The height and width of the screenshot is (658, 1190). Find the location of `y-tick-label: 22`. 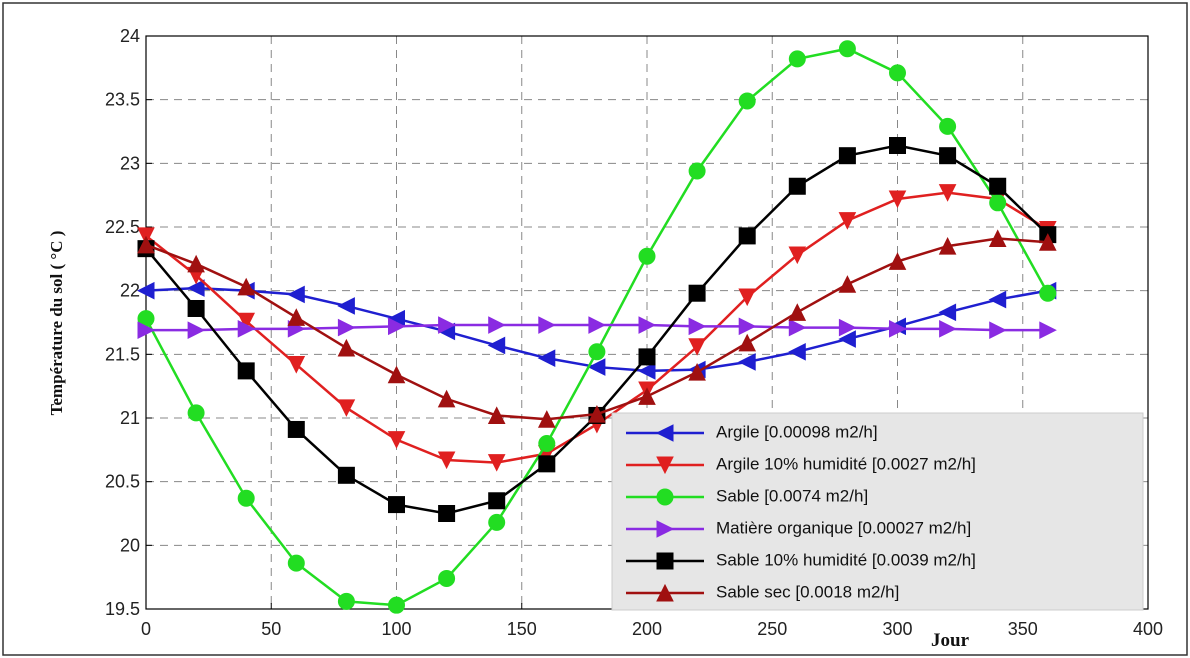

y-tick-label: 22 is located at coordinates (130, 291).